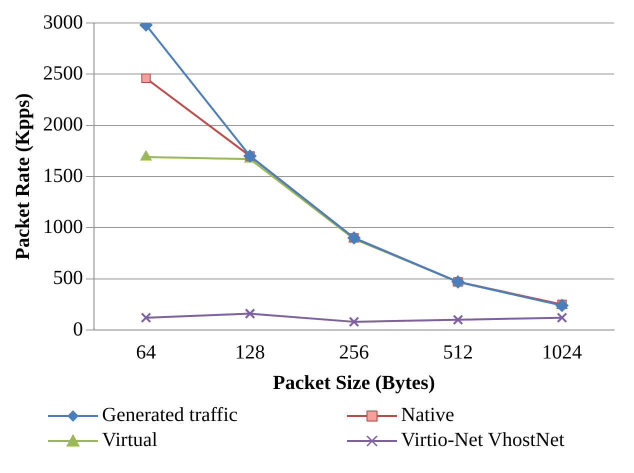  Describe the element at coordinates (354, 383) in the screenshot. I see `x-axis-title: Packet Size (Bytes)` at that location.